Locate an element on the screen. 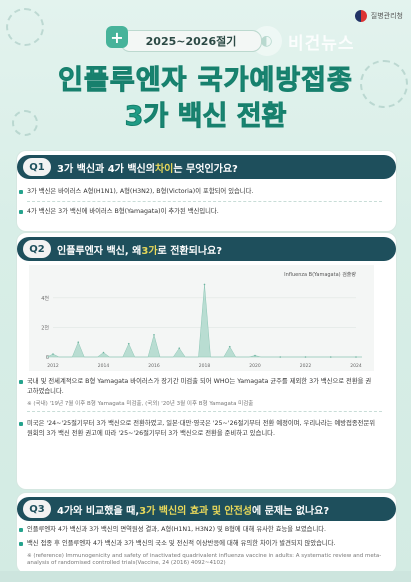 This screenshot has width=411, height=582. series-area is located at coordinates (204, 321).